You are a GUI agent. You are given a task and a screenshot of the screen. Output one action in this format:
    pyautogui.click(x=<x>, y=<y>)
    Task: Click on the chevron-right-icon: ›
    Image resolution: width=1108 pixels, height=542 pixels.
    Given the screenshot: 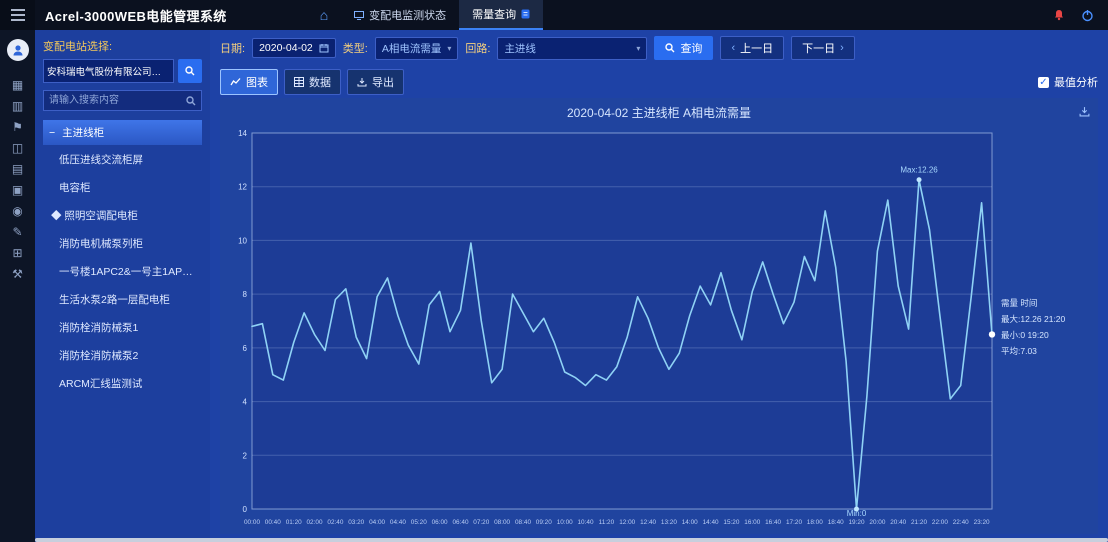 What is the action you would take?
    pyautogui.click(x=842, y=48)
    